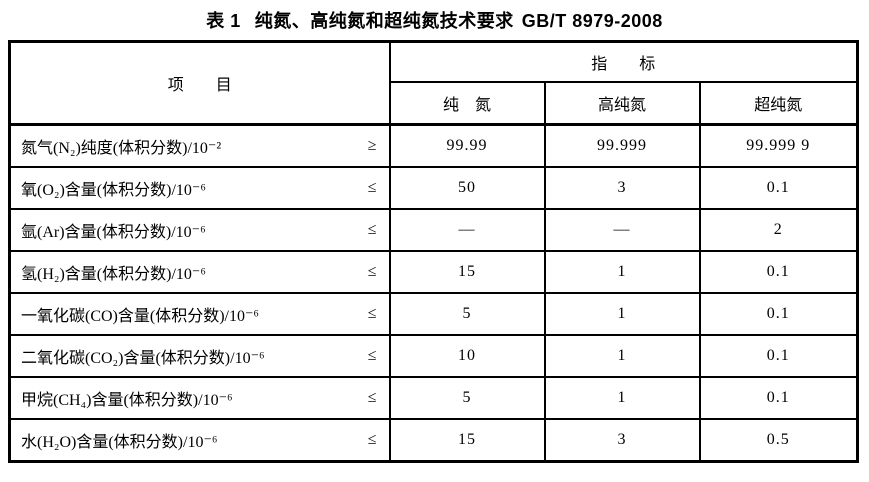 The image size is (869, 482). I want to click on item-cell: 氮气(N₂)纯度(体积分数)/10⁻² ≥, so click(199, 145).